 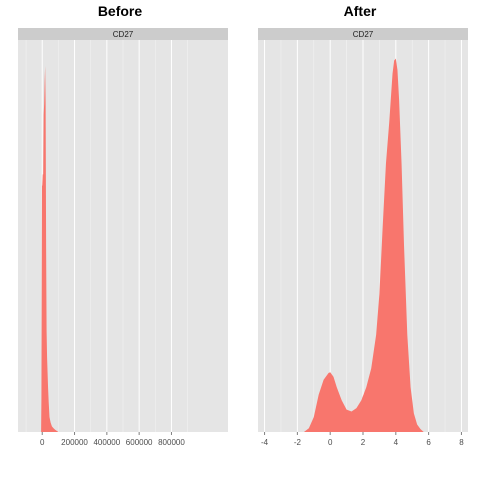 I want to click on x-tick-label: 4, so click(x=396, y=442).